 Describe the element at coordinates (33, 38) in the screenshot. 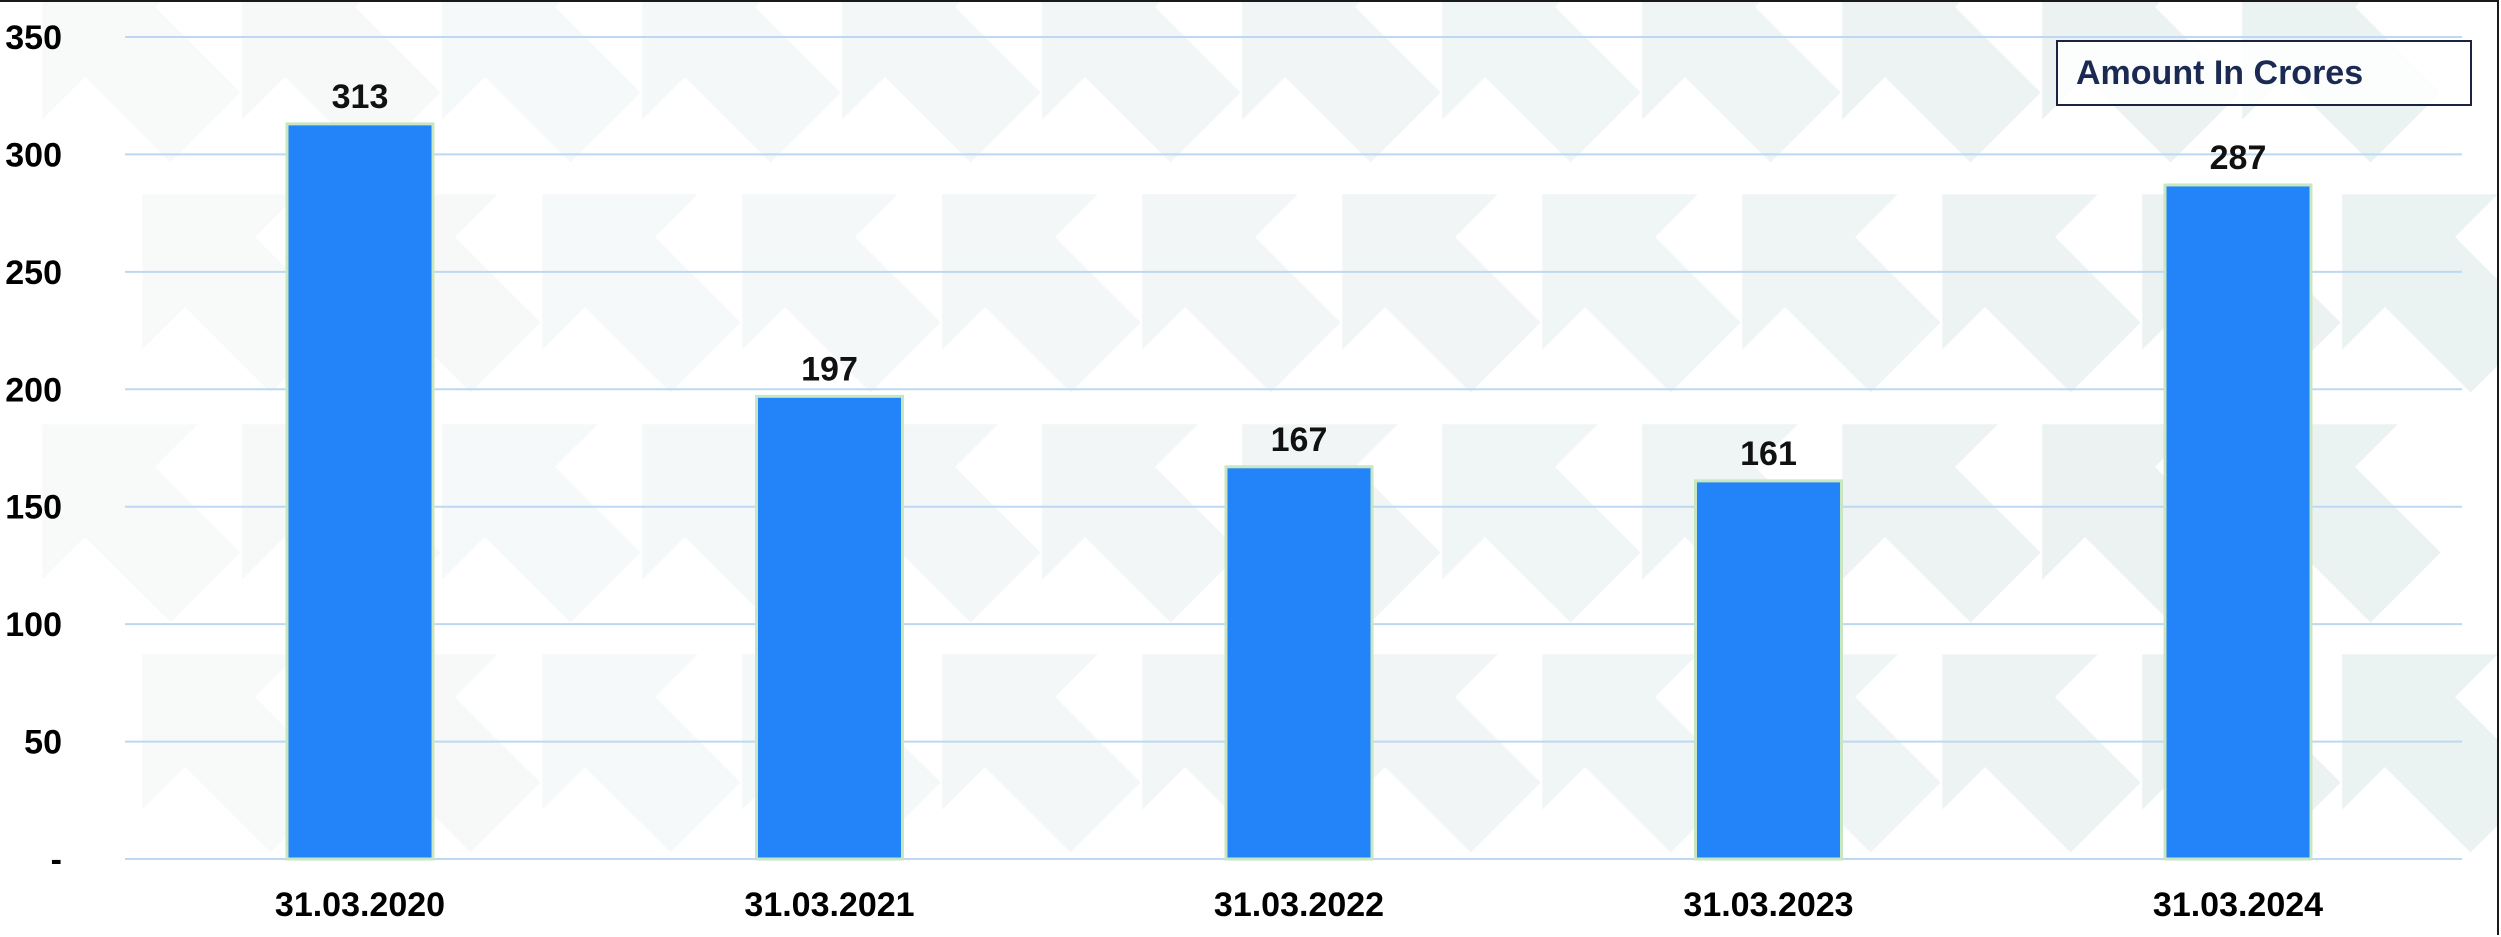

I see `y-tick-label: 350` at that location.